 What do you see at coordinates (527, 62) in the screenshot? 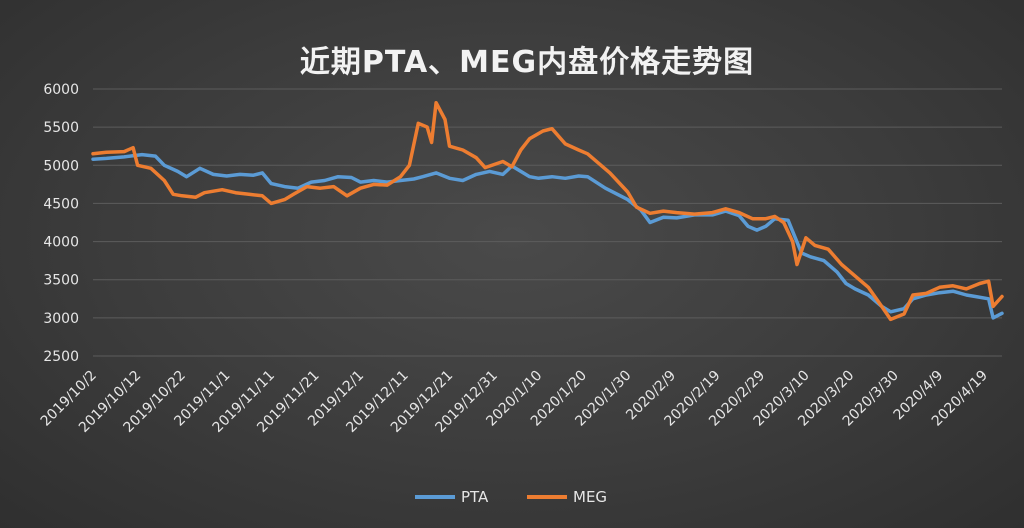
I see `chart-title: 近期PTA、MEG内盘价格走势图` at bounding box center [527, 62].